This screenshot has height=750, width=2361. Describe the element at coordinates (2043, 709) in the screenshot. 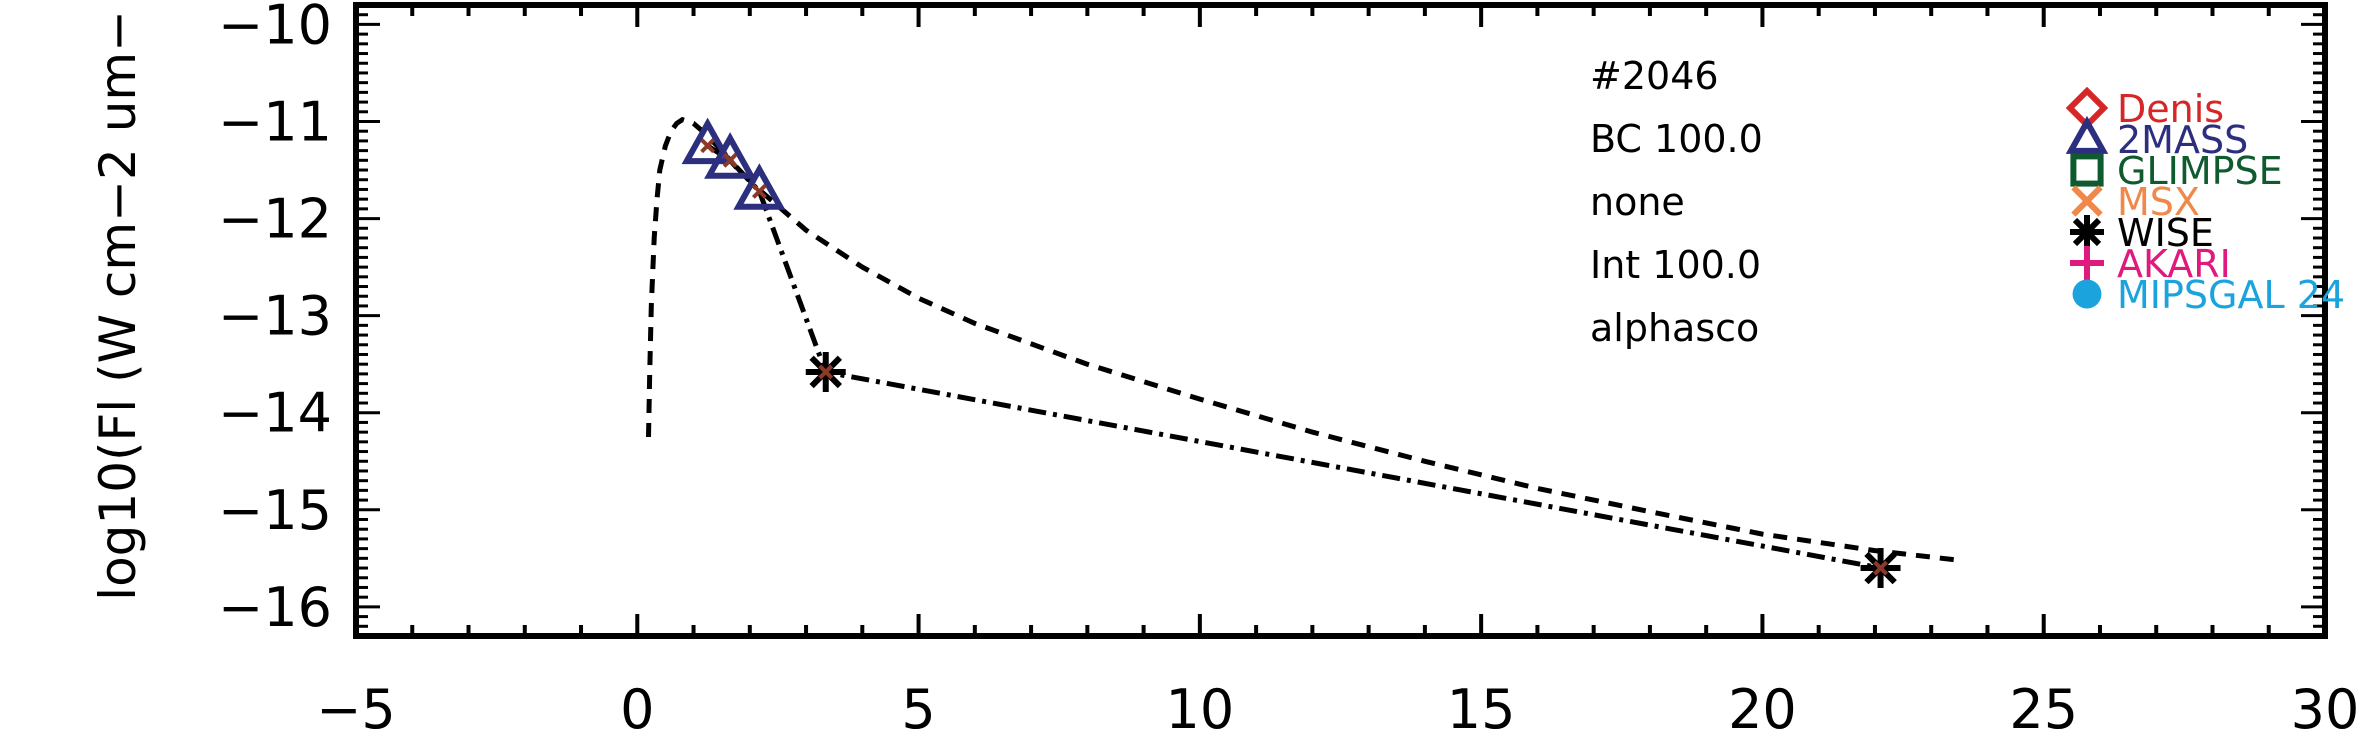

I see `x-tick-label: 25` at that location.